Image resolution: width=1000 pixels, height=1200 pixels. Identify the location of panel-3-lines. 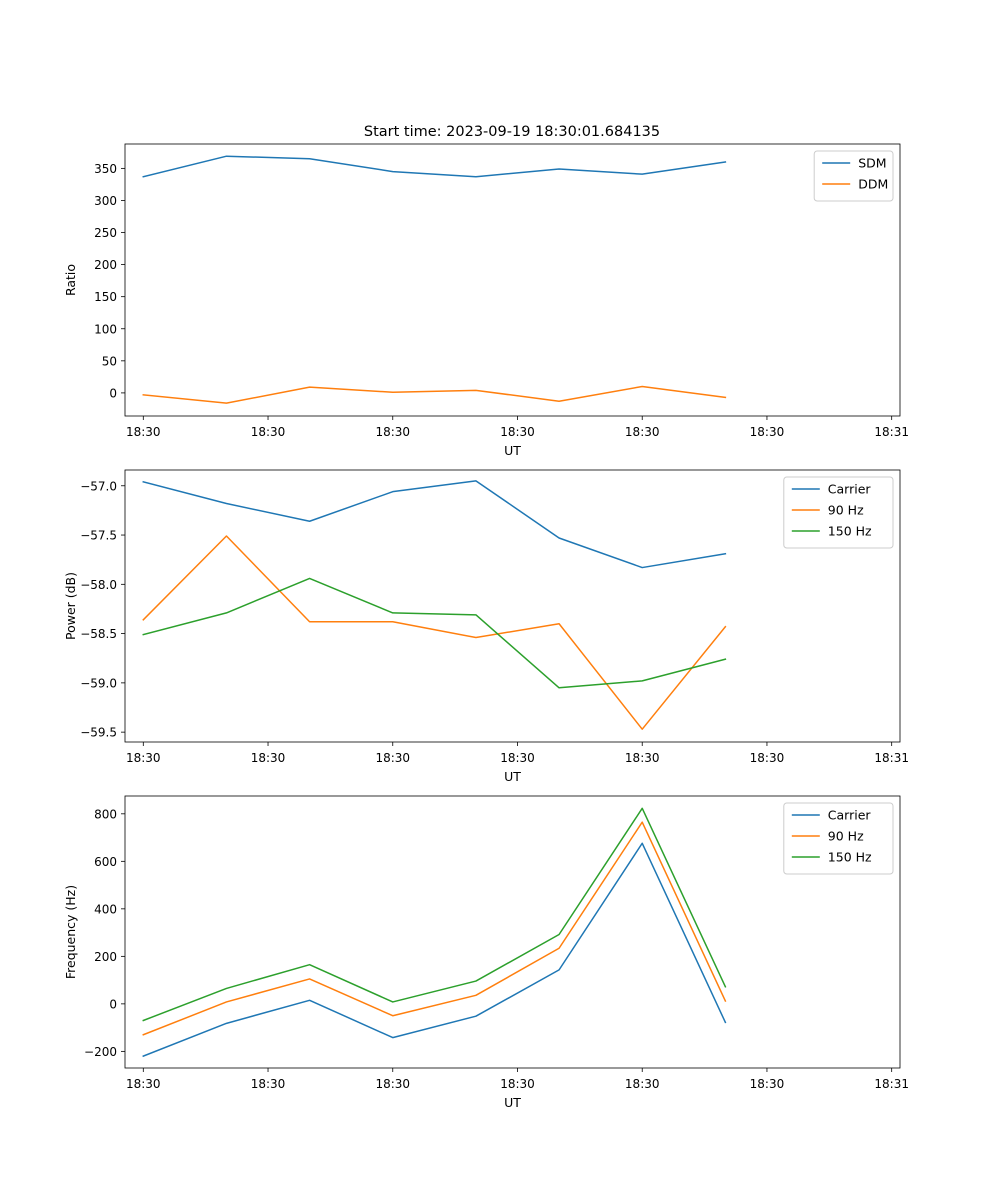
(434, 932).